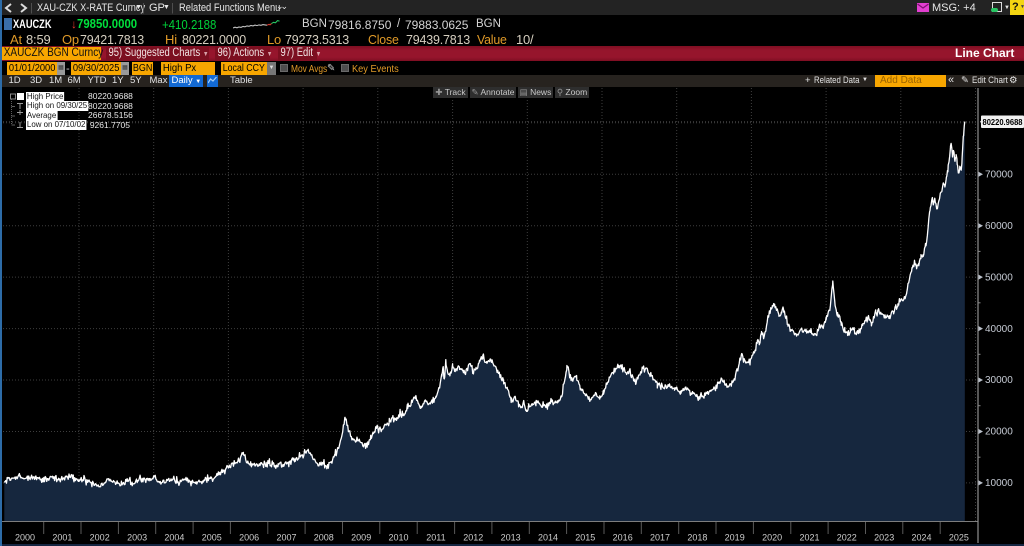  What do you see at coordinates (999, 329) in the screenshot?
I see `svg-text: 40000` at bounding box center [999, 329].